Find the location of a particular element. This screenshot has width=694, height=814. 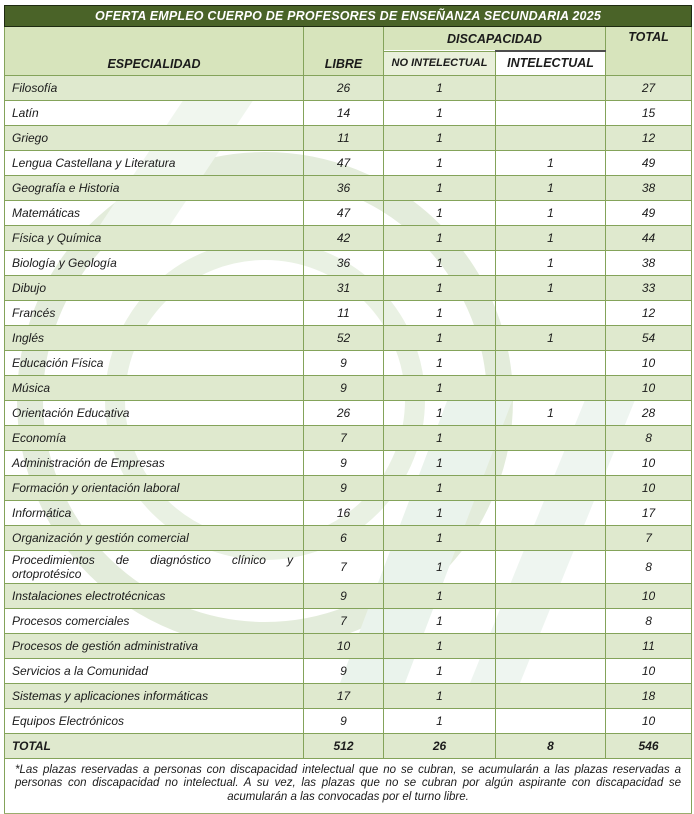

table-row: Procesos comerciales 7 1 8 is located at coordinates (348, 620).